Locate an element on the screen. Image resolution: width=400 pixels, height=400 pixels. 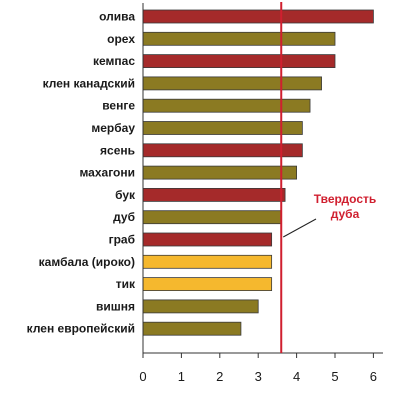
category-label: олива is located at coordinates (117, 17).